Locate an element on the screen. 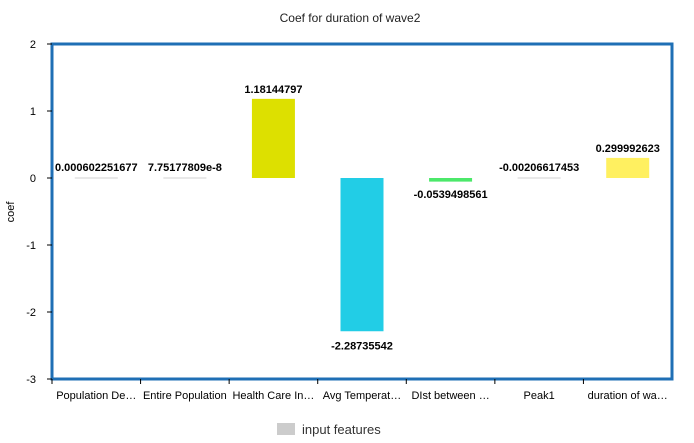 Image resolution: width=694 pixels, height=443 pixels. y-tick-label: 1 is located at coordinates (33, 112).